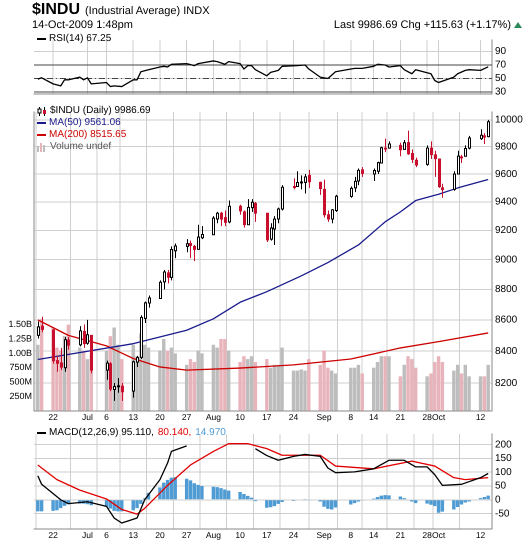 This screenshot has width=524, height=544. Describe the element at coordinates (509, 120) in the screenshot. I see `y-tick-label: 10000` at that location.